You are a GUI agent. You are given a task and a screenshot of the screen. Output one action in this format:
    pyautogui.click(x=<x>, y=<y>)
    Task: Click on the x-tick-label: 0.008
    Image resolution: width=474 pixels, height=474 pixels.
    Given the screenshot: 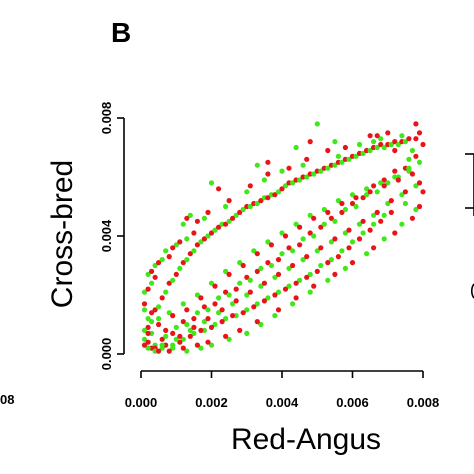 What is the action you would take?
    pyautogui.click(x=423, y=402)
    